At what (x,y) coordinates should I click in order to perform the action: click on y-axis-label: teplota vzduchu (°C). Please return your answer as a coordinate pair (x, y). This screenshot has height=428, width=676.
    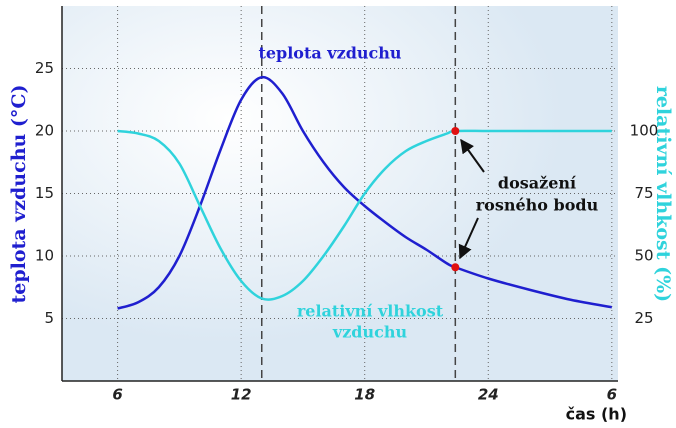
    Looking at the image, I should click on (19, 193).